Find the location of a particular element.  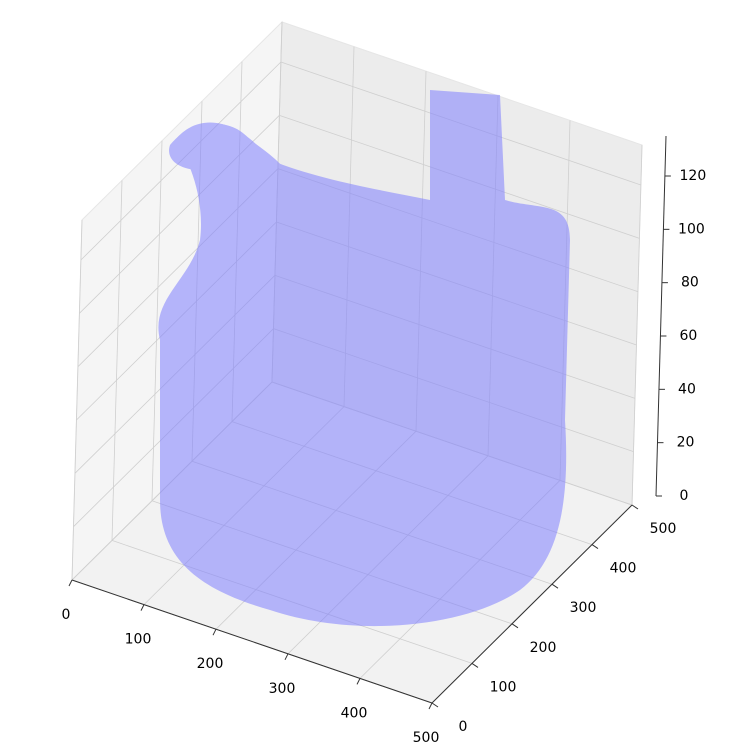

y-tick-label: 200 is located at coordinates (543, 648).